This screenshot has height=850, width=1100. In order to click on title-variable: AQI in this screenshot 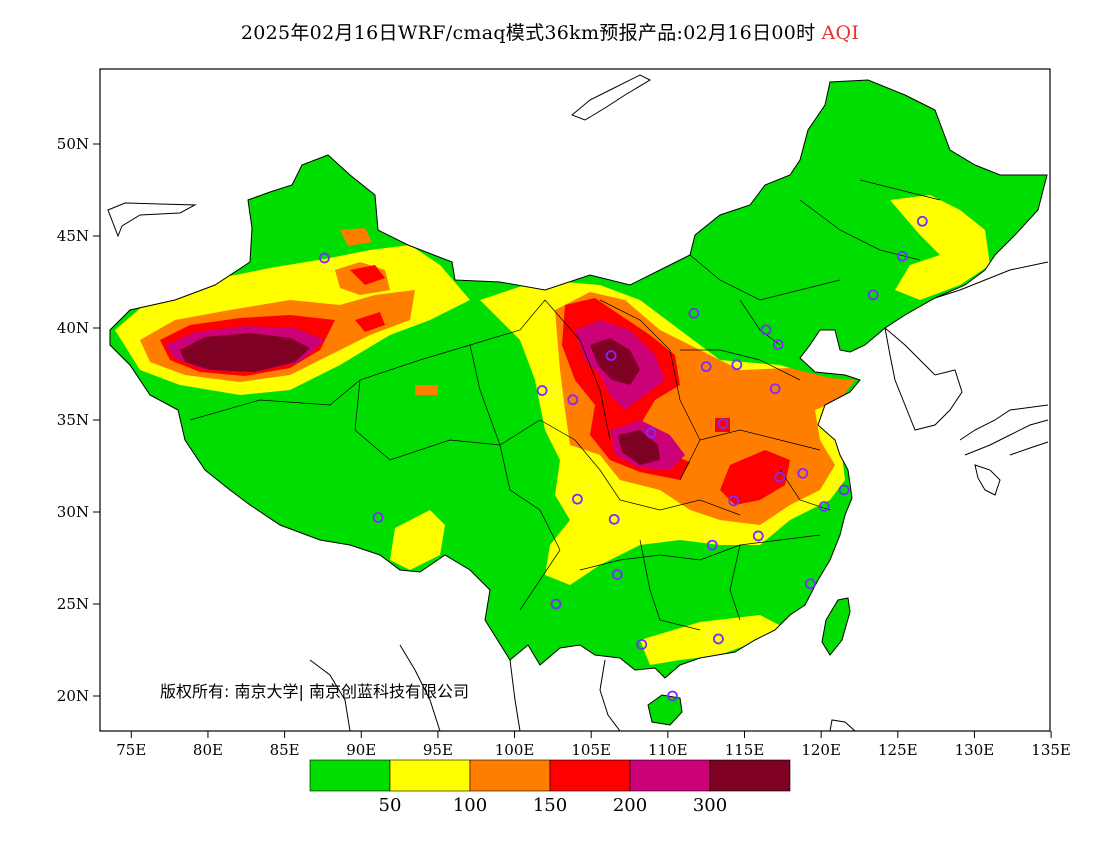, I will do `click(840, 33)`.